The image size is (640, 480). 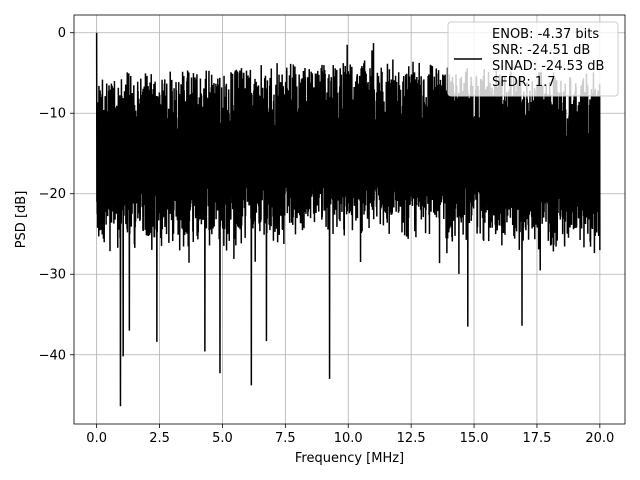 I want to click on y-axis-ticks: 0 −10 −20 −30 −40, so click(x=56, y=194).